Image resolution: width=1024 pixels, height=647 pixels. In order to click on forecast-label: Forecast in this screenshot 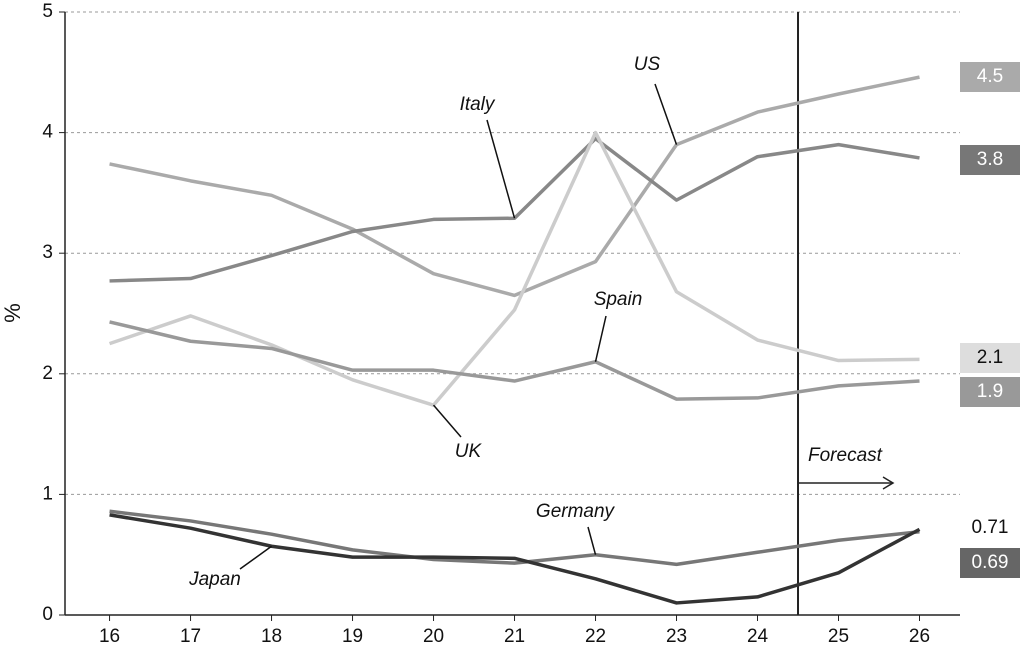, I will do `click(845, 455)`.